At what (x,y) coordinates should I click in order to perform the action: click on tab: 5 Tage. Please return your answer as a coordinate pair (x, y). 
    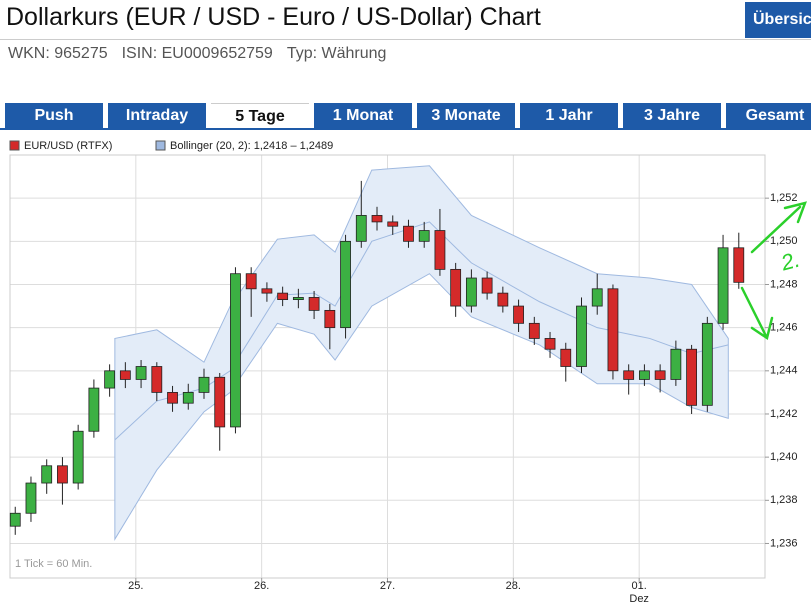
    Looking at the image, I should click on (260, 116).